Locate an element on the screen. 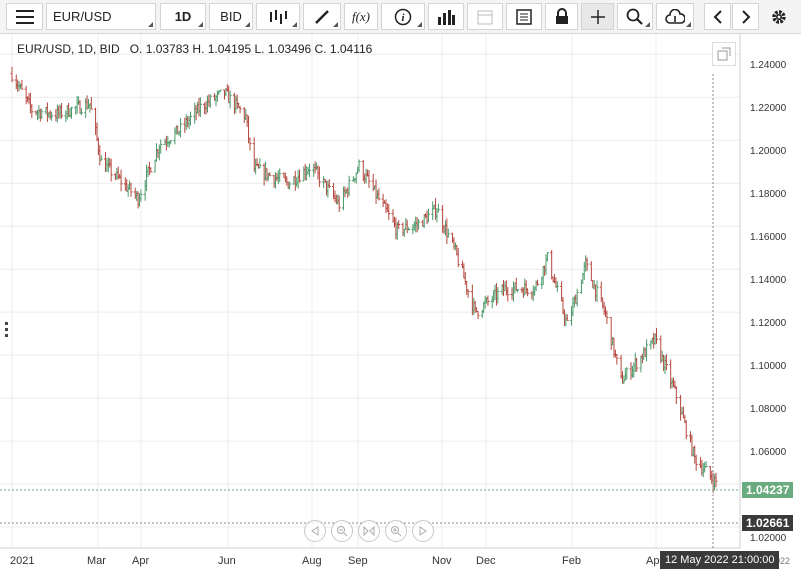  zoom-button is located at coordinates (635, 16).